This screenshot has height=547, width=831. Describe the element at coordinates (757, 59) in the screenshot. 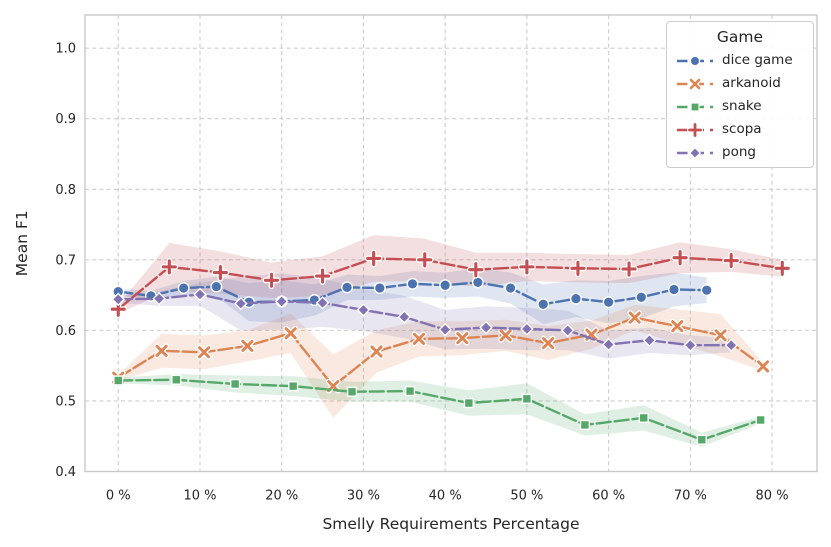

I see `legend-label: dice game` at that location.